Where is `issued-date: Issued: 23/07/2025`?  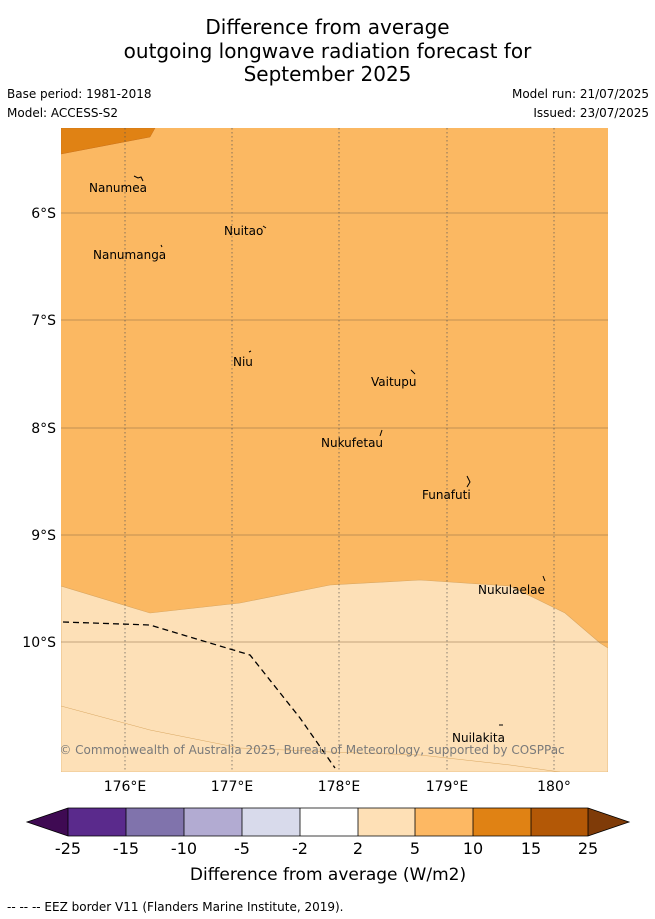
issued-date: Issued: 23/07/2025 is located at coordinates (591, 113).